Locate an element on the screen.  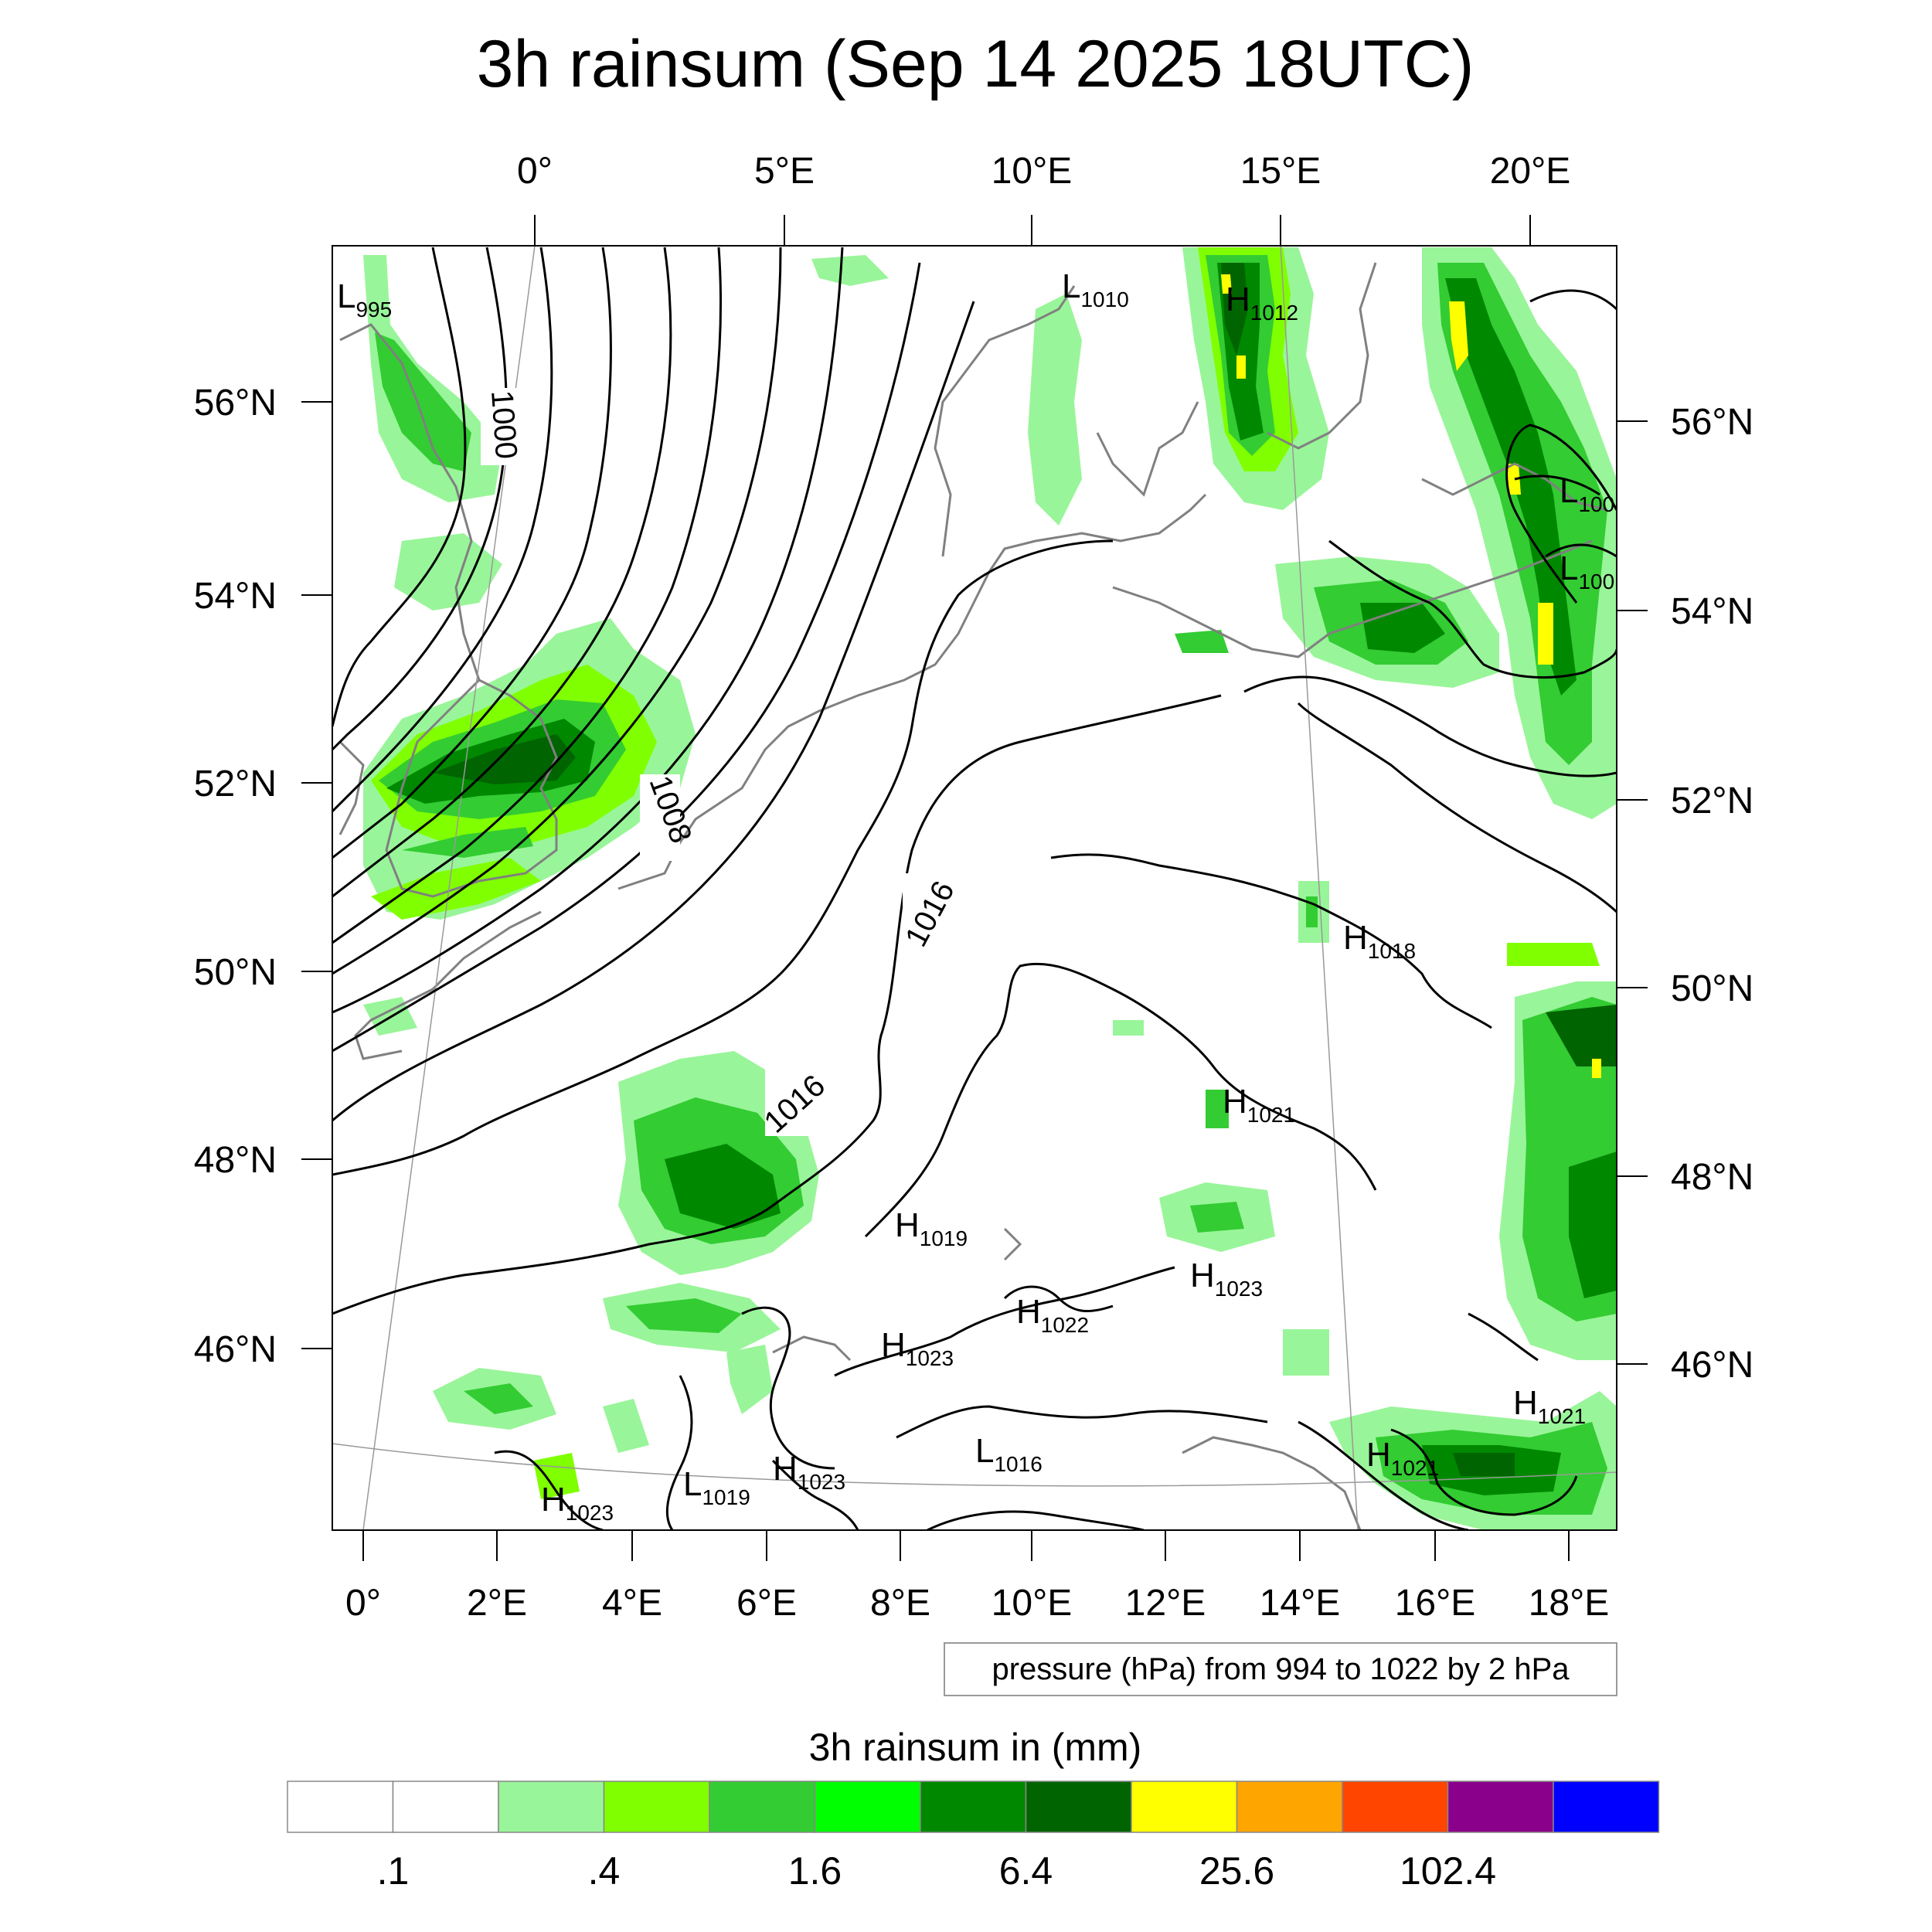
right-lat-label: 56°N is located at coordinates (1712, 422).